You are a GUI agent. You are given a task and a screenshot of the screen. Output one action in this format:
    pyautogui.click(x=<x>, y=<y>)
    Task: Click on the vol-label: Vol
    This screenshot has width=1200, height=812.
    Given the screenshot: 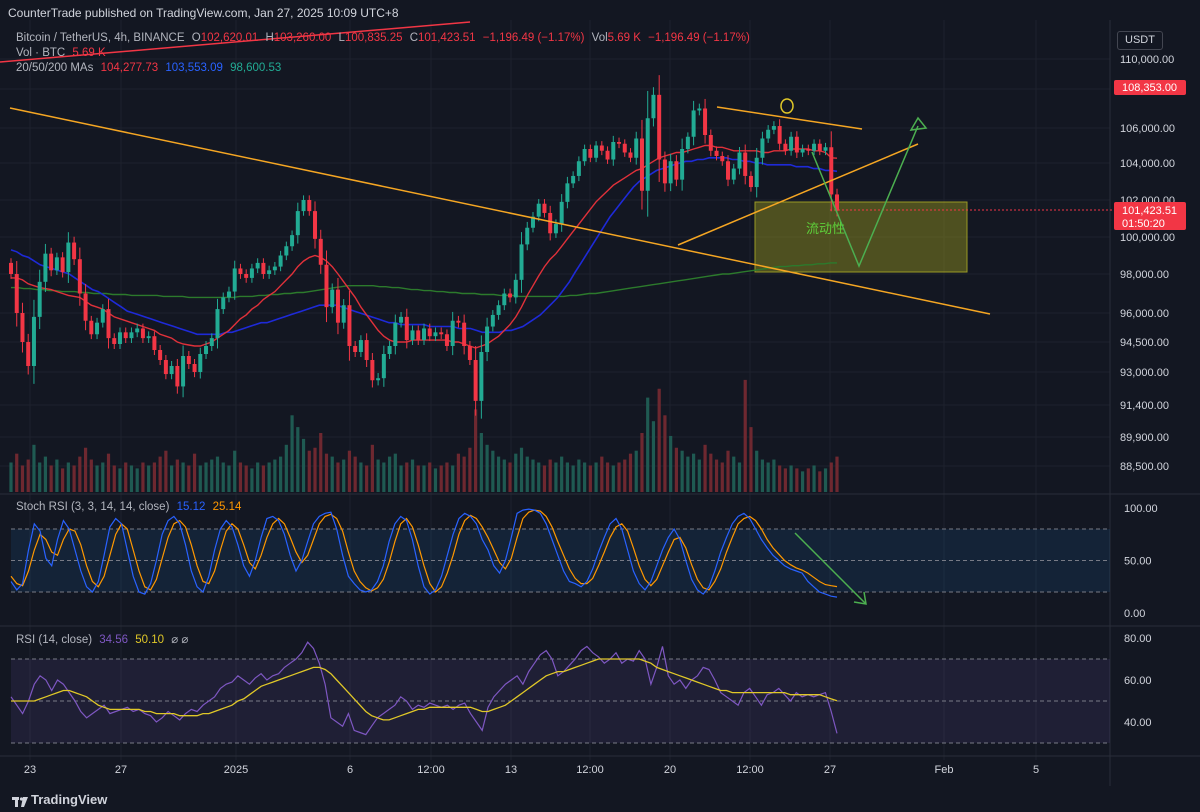 What is the action you would take?
    pyautogui.click(x=599, y=38)
    